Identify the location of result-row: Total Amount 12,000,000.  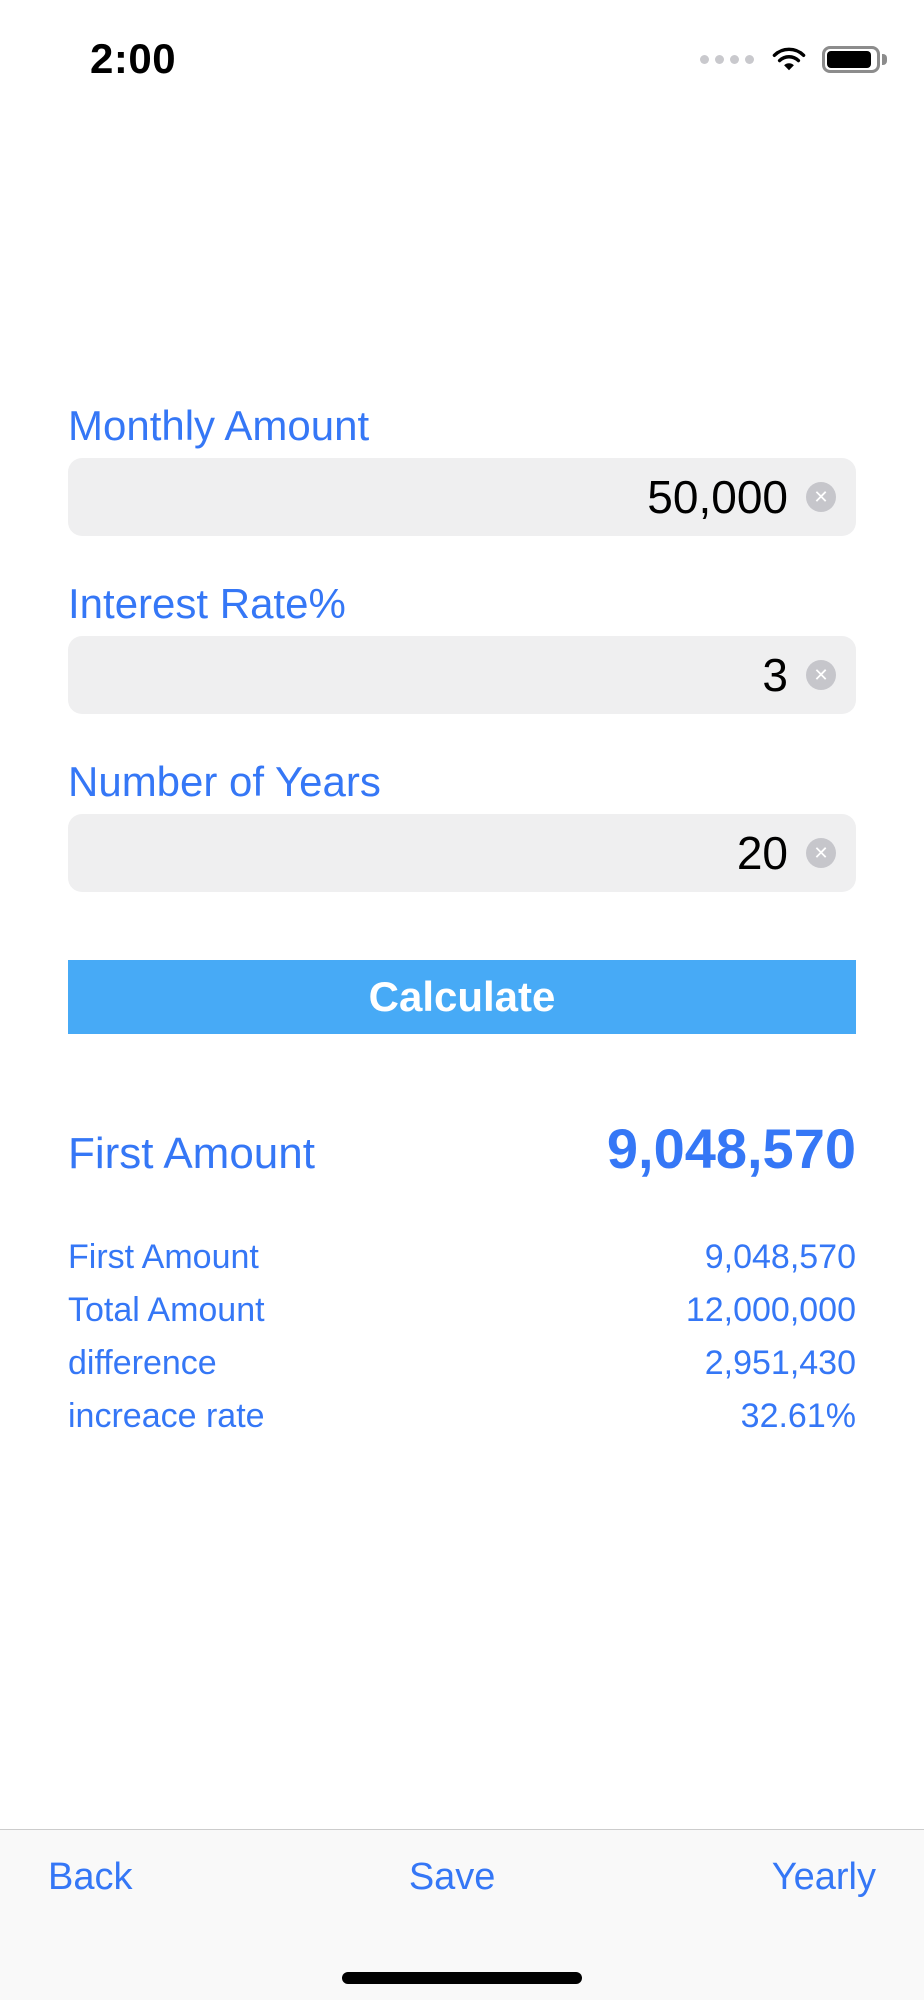
(462, 1310).